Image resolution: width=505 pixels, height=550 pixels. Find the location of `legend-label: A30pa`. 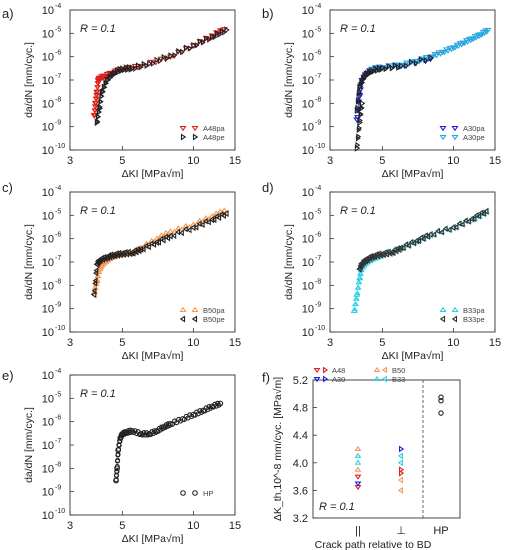

legend-label: A30pa is located at coordinates (474, 128).